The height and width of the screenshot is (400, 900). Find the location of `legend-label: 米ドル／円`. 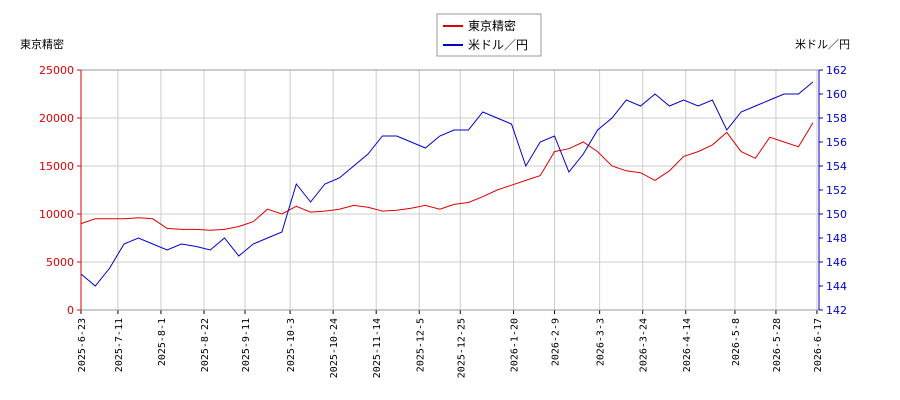

legend-label: 米ドル／円 is located at coordinates (498, 45).